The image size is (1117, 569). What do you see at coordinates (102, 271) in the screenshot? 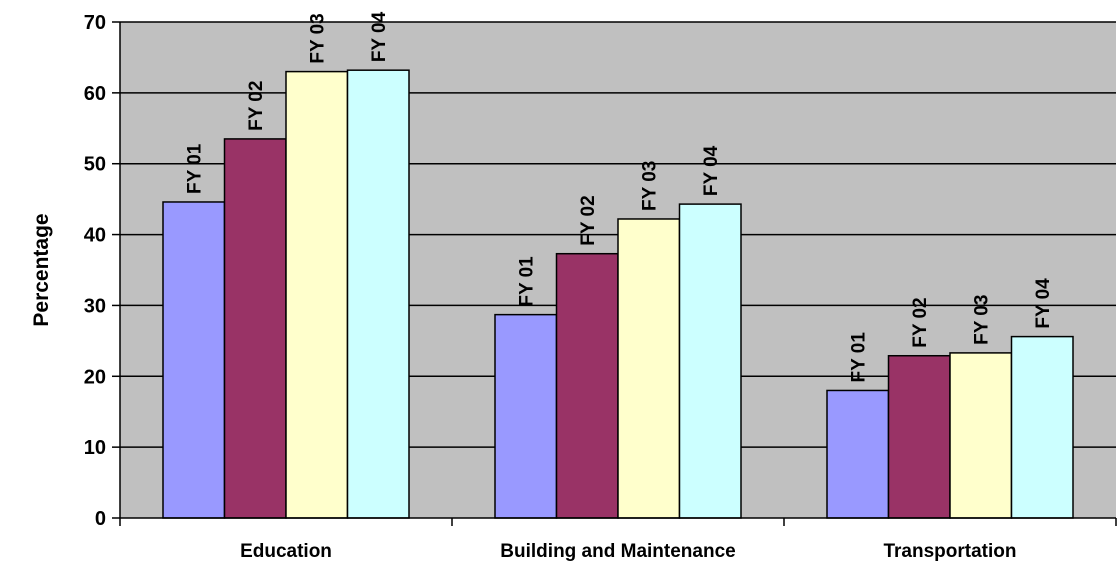
I see `y-axis-ticks: 0 10 20 30 40 50 60 70` at bounding box center [102, 271].